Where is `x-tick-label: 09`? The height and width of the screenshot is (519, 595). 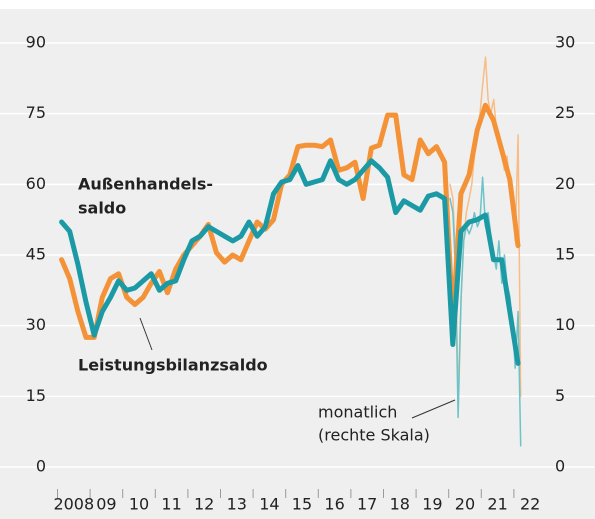
x-tick-label: 09 is located at coordinates (106, 504).